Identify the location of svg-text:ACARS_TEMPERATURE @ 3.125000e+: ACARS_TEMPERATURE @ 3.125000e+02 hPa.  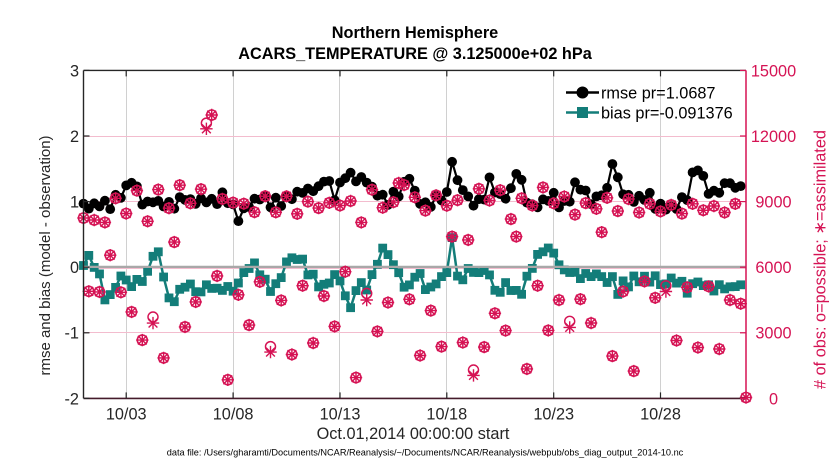
(415, 54).